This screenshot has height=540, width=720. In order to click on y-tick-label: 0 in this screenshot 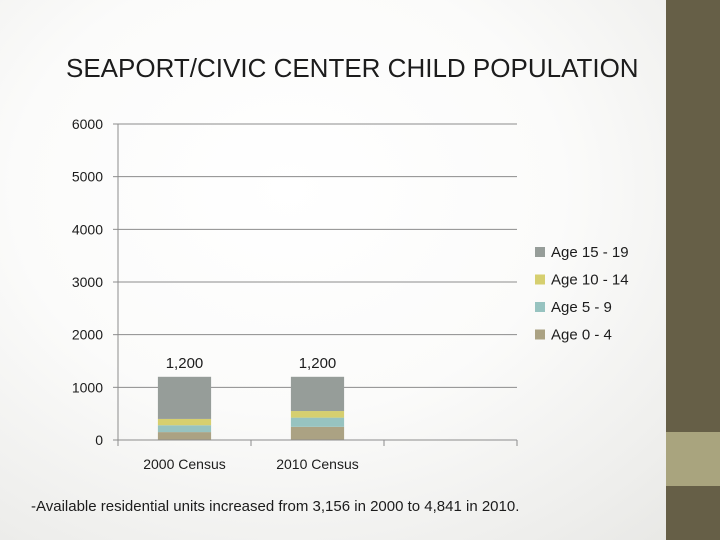, I will do `click(99, 440)`.